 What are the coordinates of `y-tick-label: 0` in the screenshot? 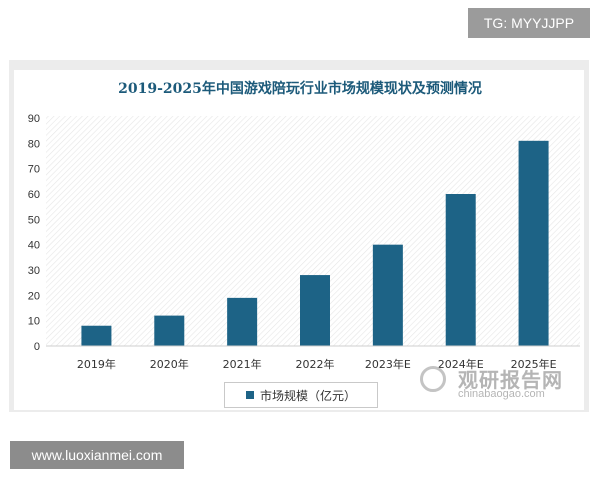 It's located at (37, 347).